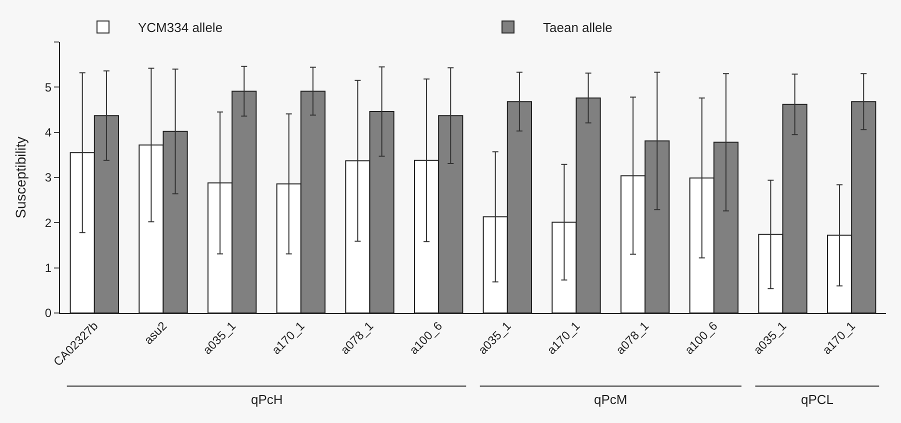  What do you see at coordinates (817, 399) in the screenshot?
I see `text: qPCL` at bounding box center [817, 399].